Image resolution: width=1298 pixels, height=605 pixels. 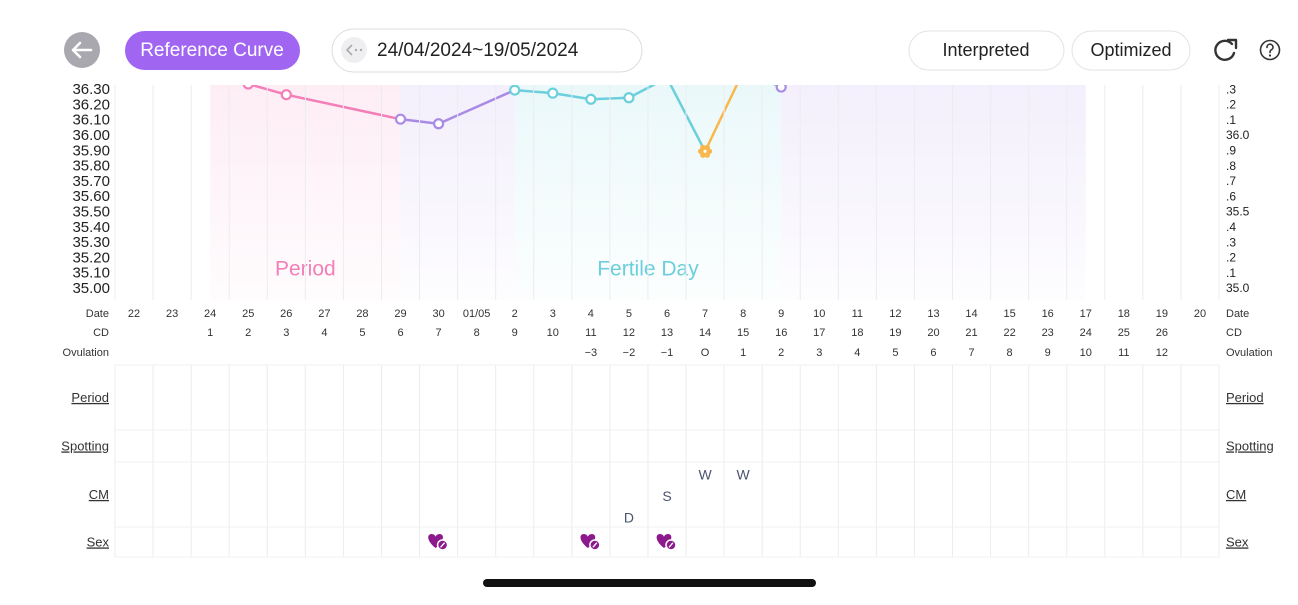 What do you see at coordinates (91, 211) in the screenshot?
I see `y-tick-label: 35.50` at bounding box center [91, 211].